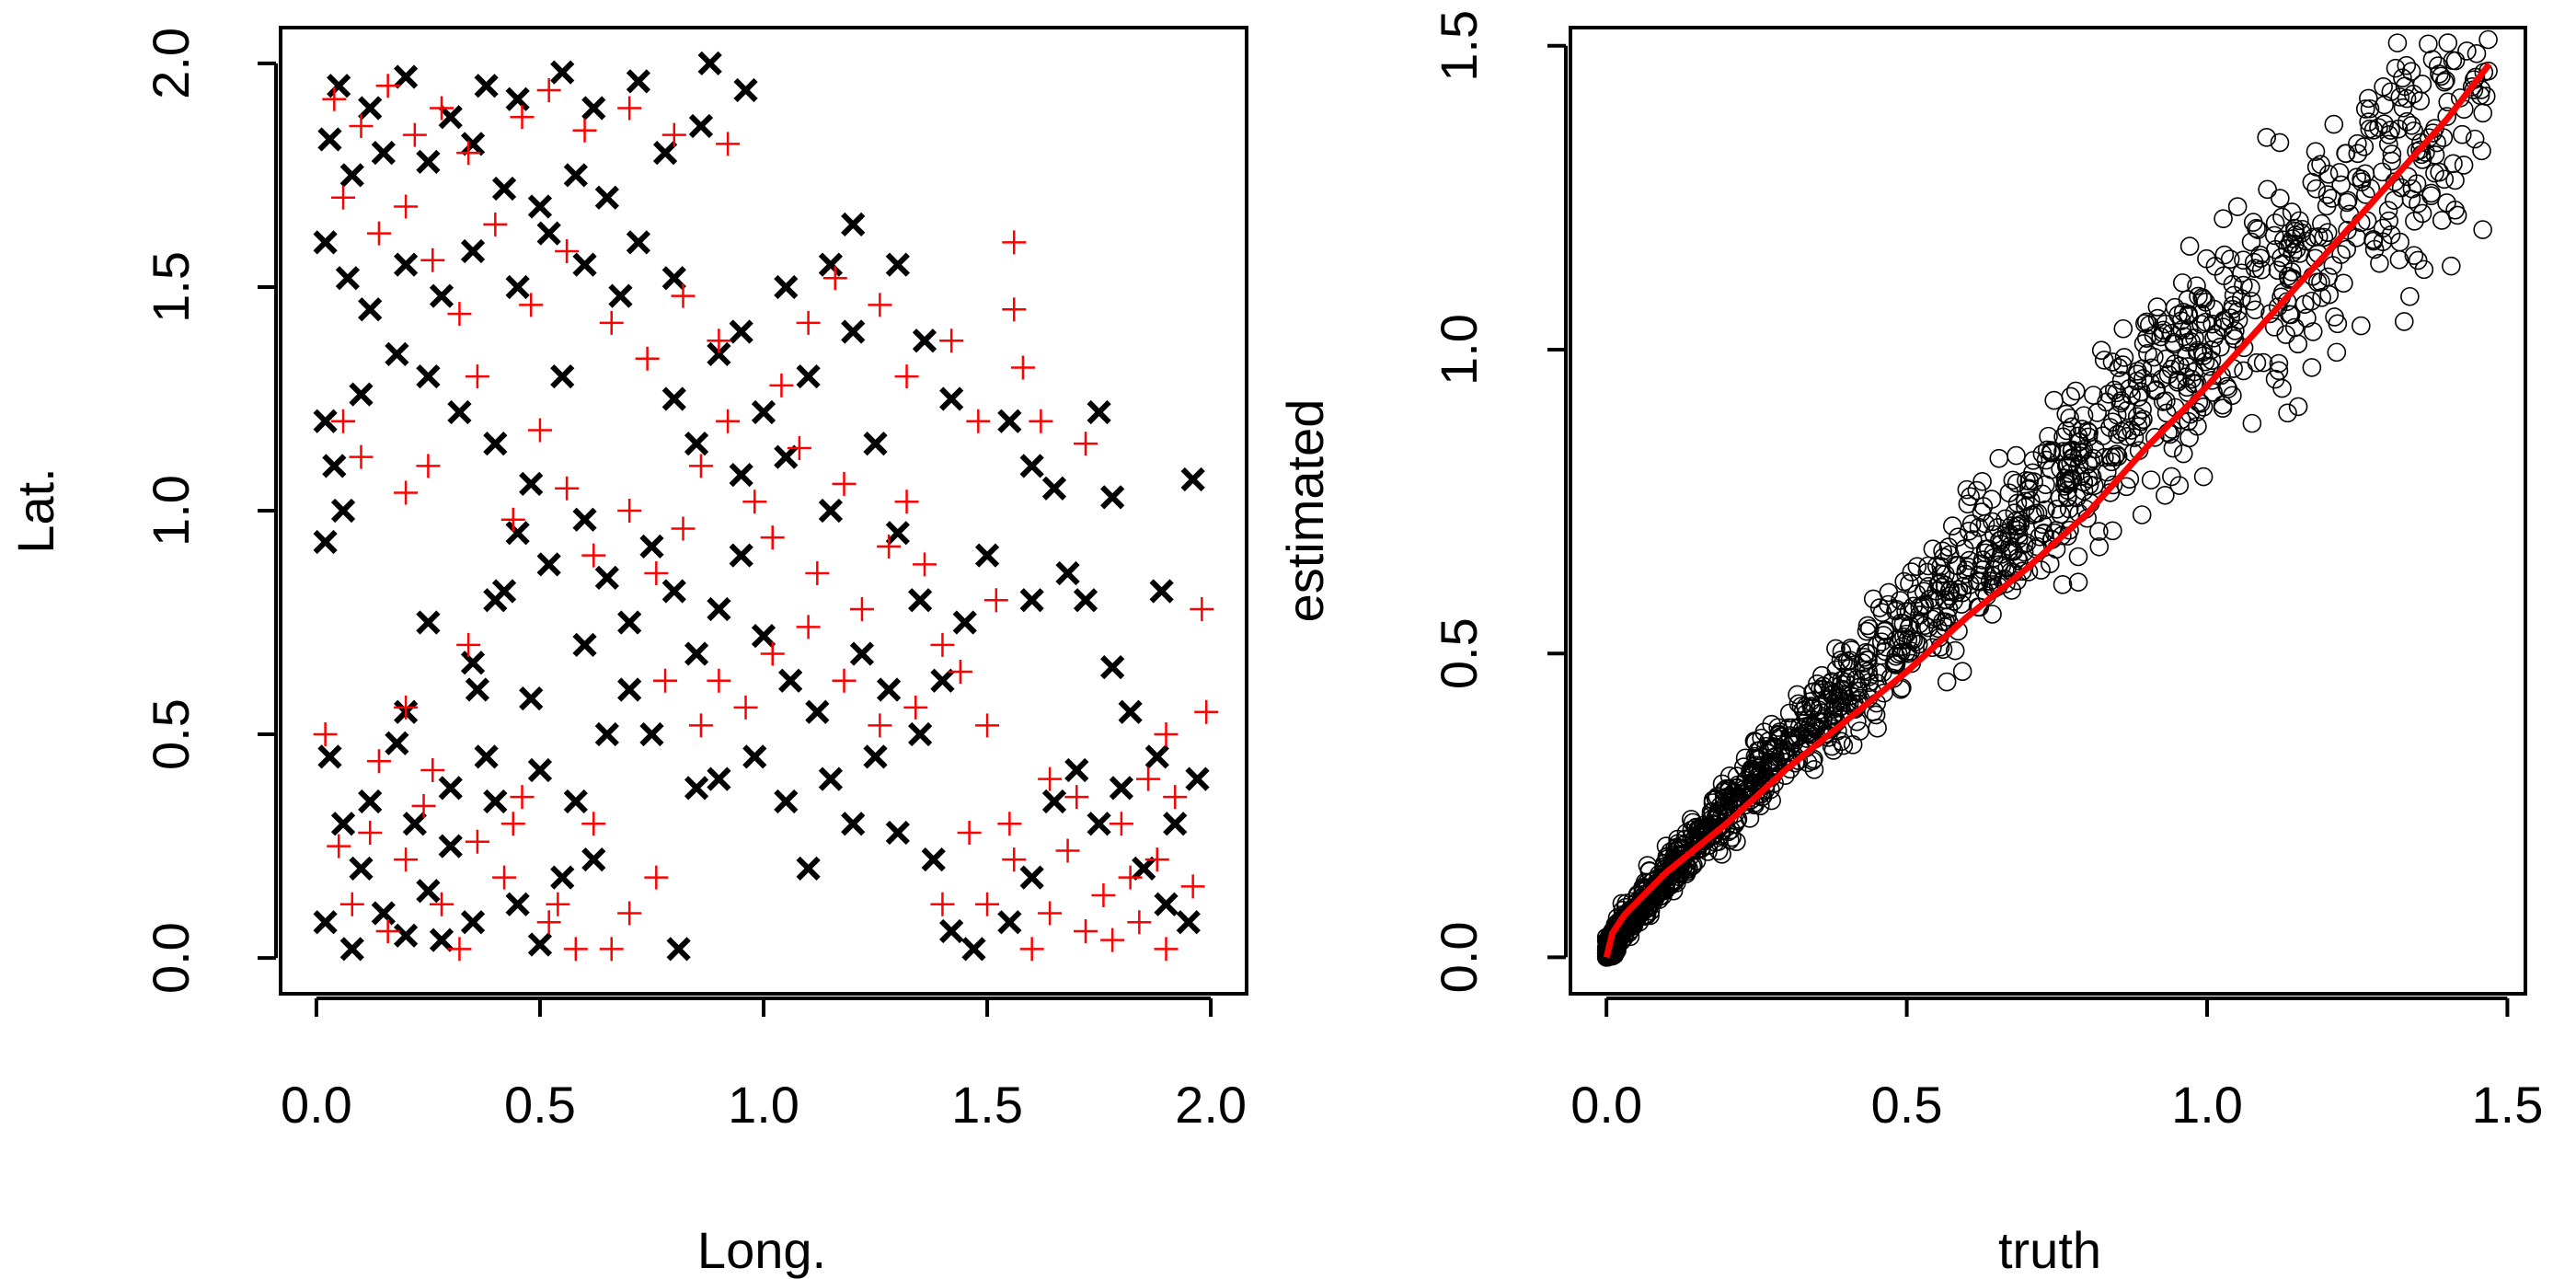  Describe the element at coordinates (1459, 957) in the screenshot. I see `right-y-tick-label: 0.0` at that location.